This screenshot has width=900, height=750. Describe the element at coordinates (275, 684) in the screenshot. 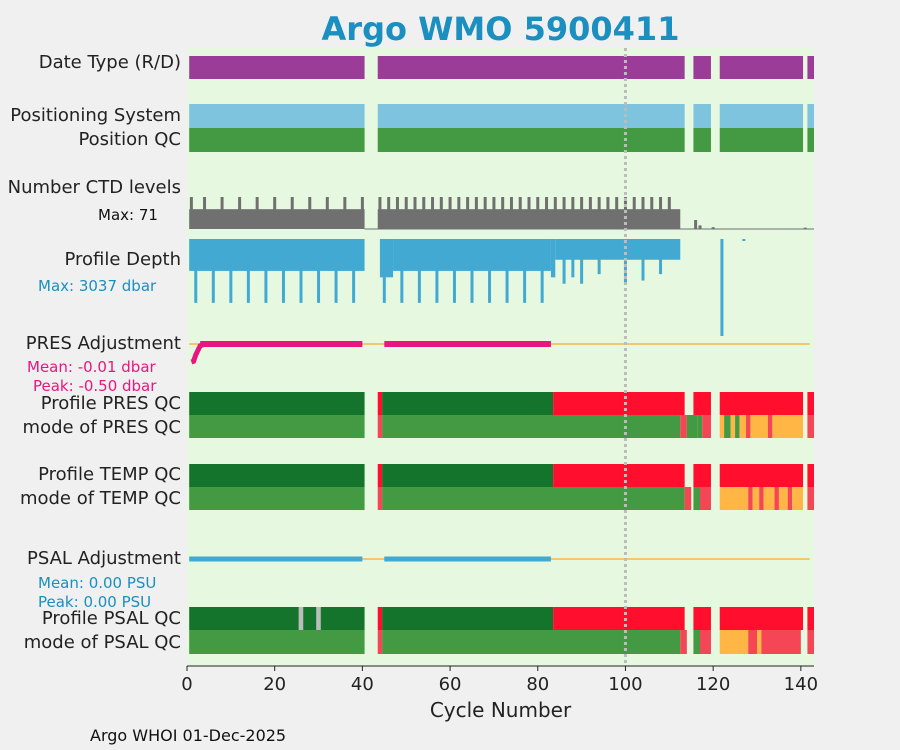

I see `x-tick-label-20: 20` at that location.